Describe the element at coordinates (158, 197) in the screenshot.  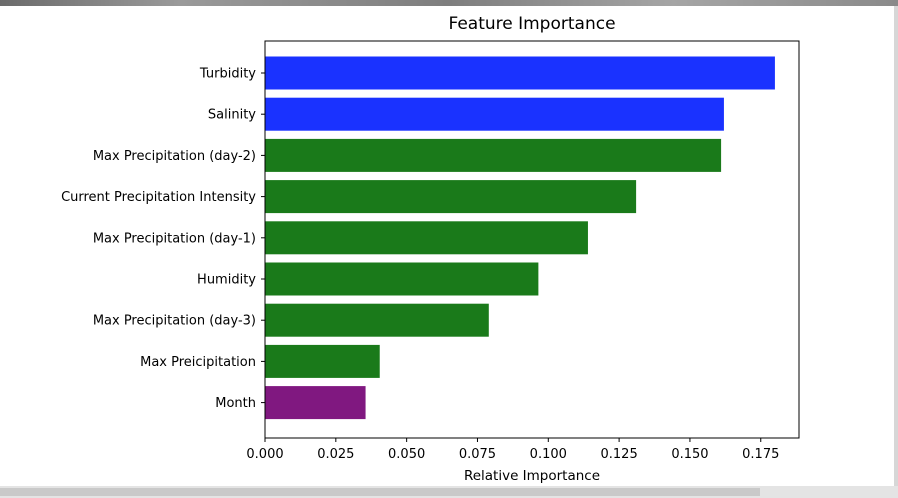
I see `y-tick-label-3: Current Precipitation Intensity` at that location.